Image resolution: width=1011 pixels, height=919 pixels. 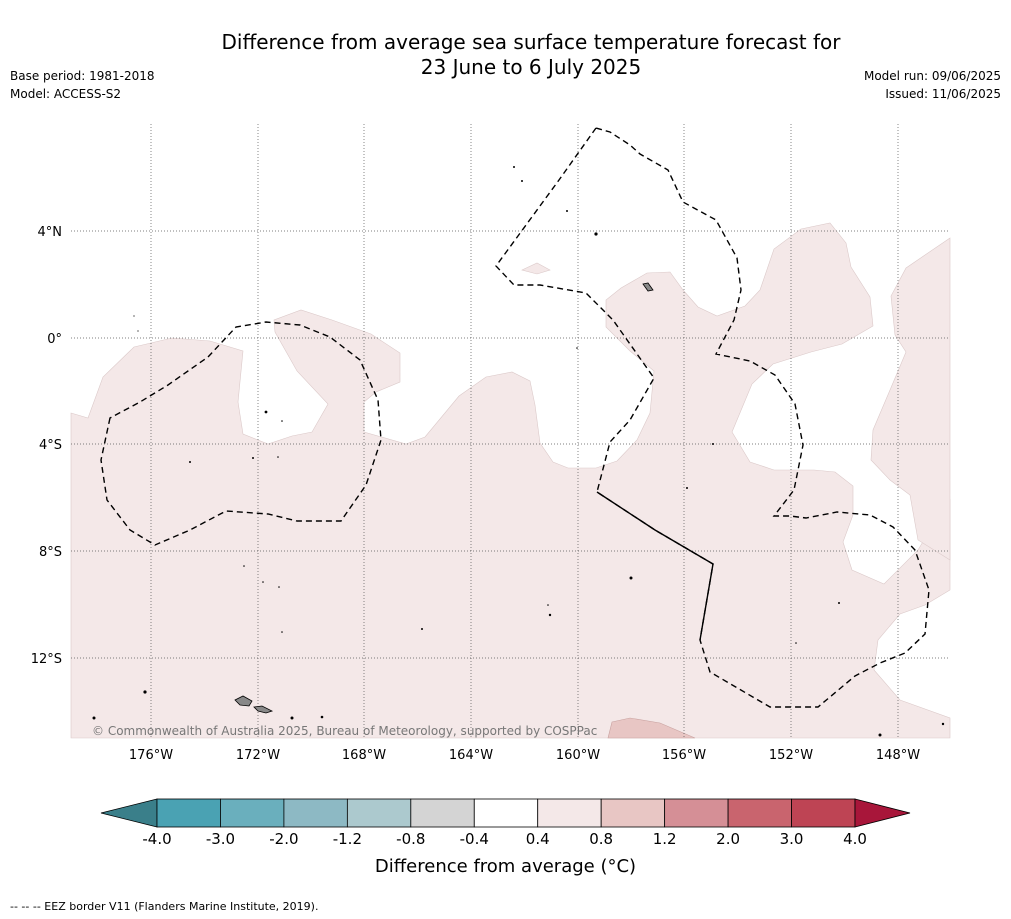 I want to click on latitude-label: 4°N, so click(x=50, y=232).